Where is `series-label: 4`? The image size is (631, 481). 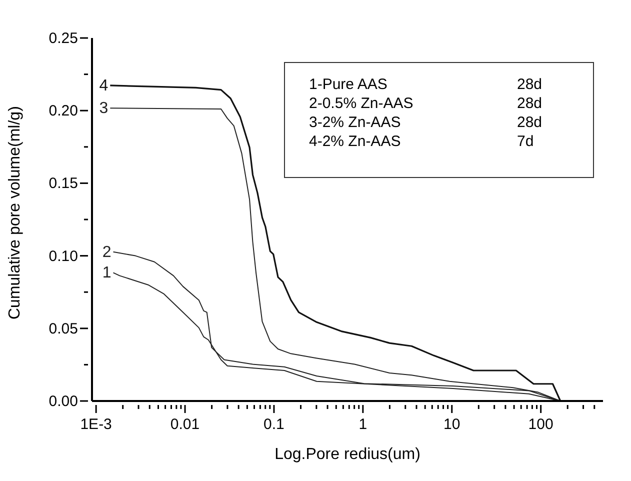 series-label: 4 is located at coordinates (103, 85).